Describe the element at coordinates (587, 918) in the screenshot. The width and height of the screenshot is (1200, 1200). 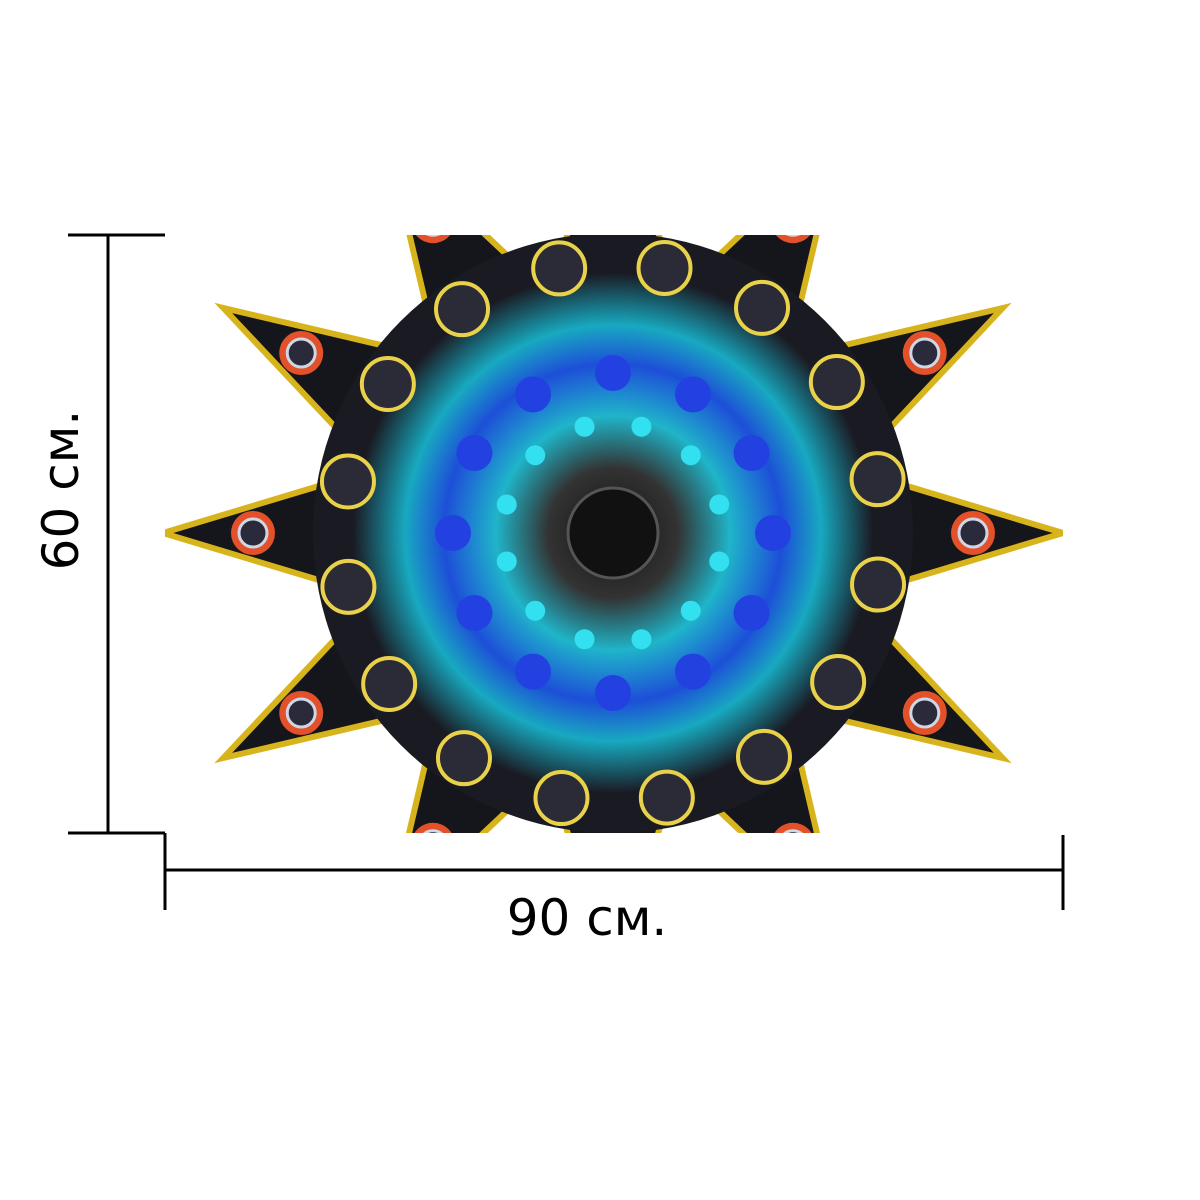
I see `width-label: 90 см.` at that location.